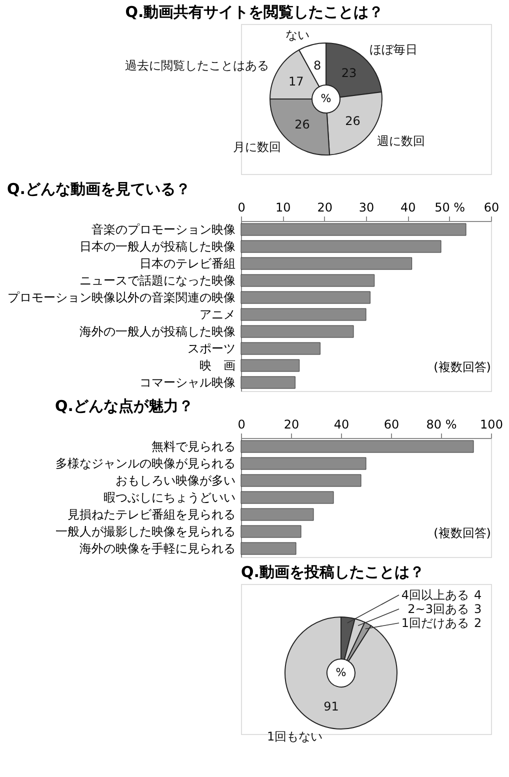 The image size is (509, 777). I want to click on y-tick-label: ニュースで話題になった映像, so click(158, 281).